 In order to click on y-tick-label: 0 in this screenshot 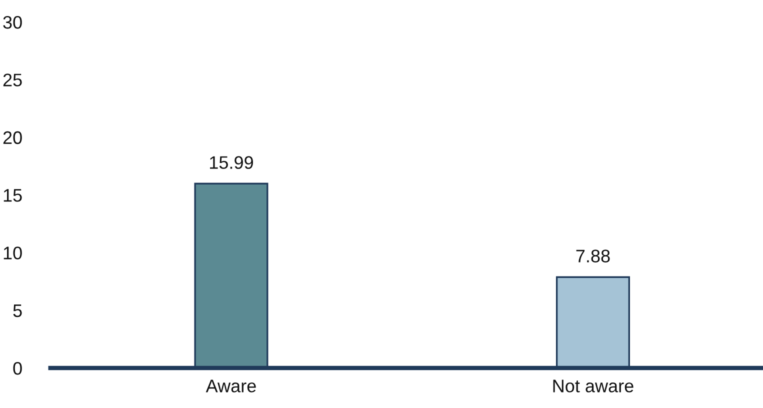, I will do `click(17, 368)`.